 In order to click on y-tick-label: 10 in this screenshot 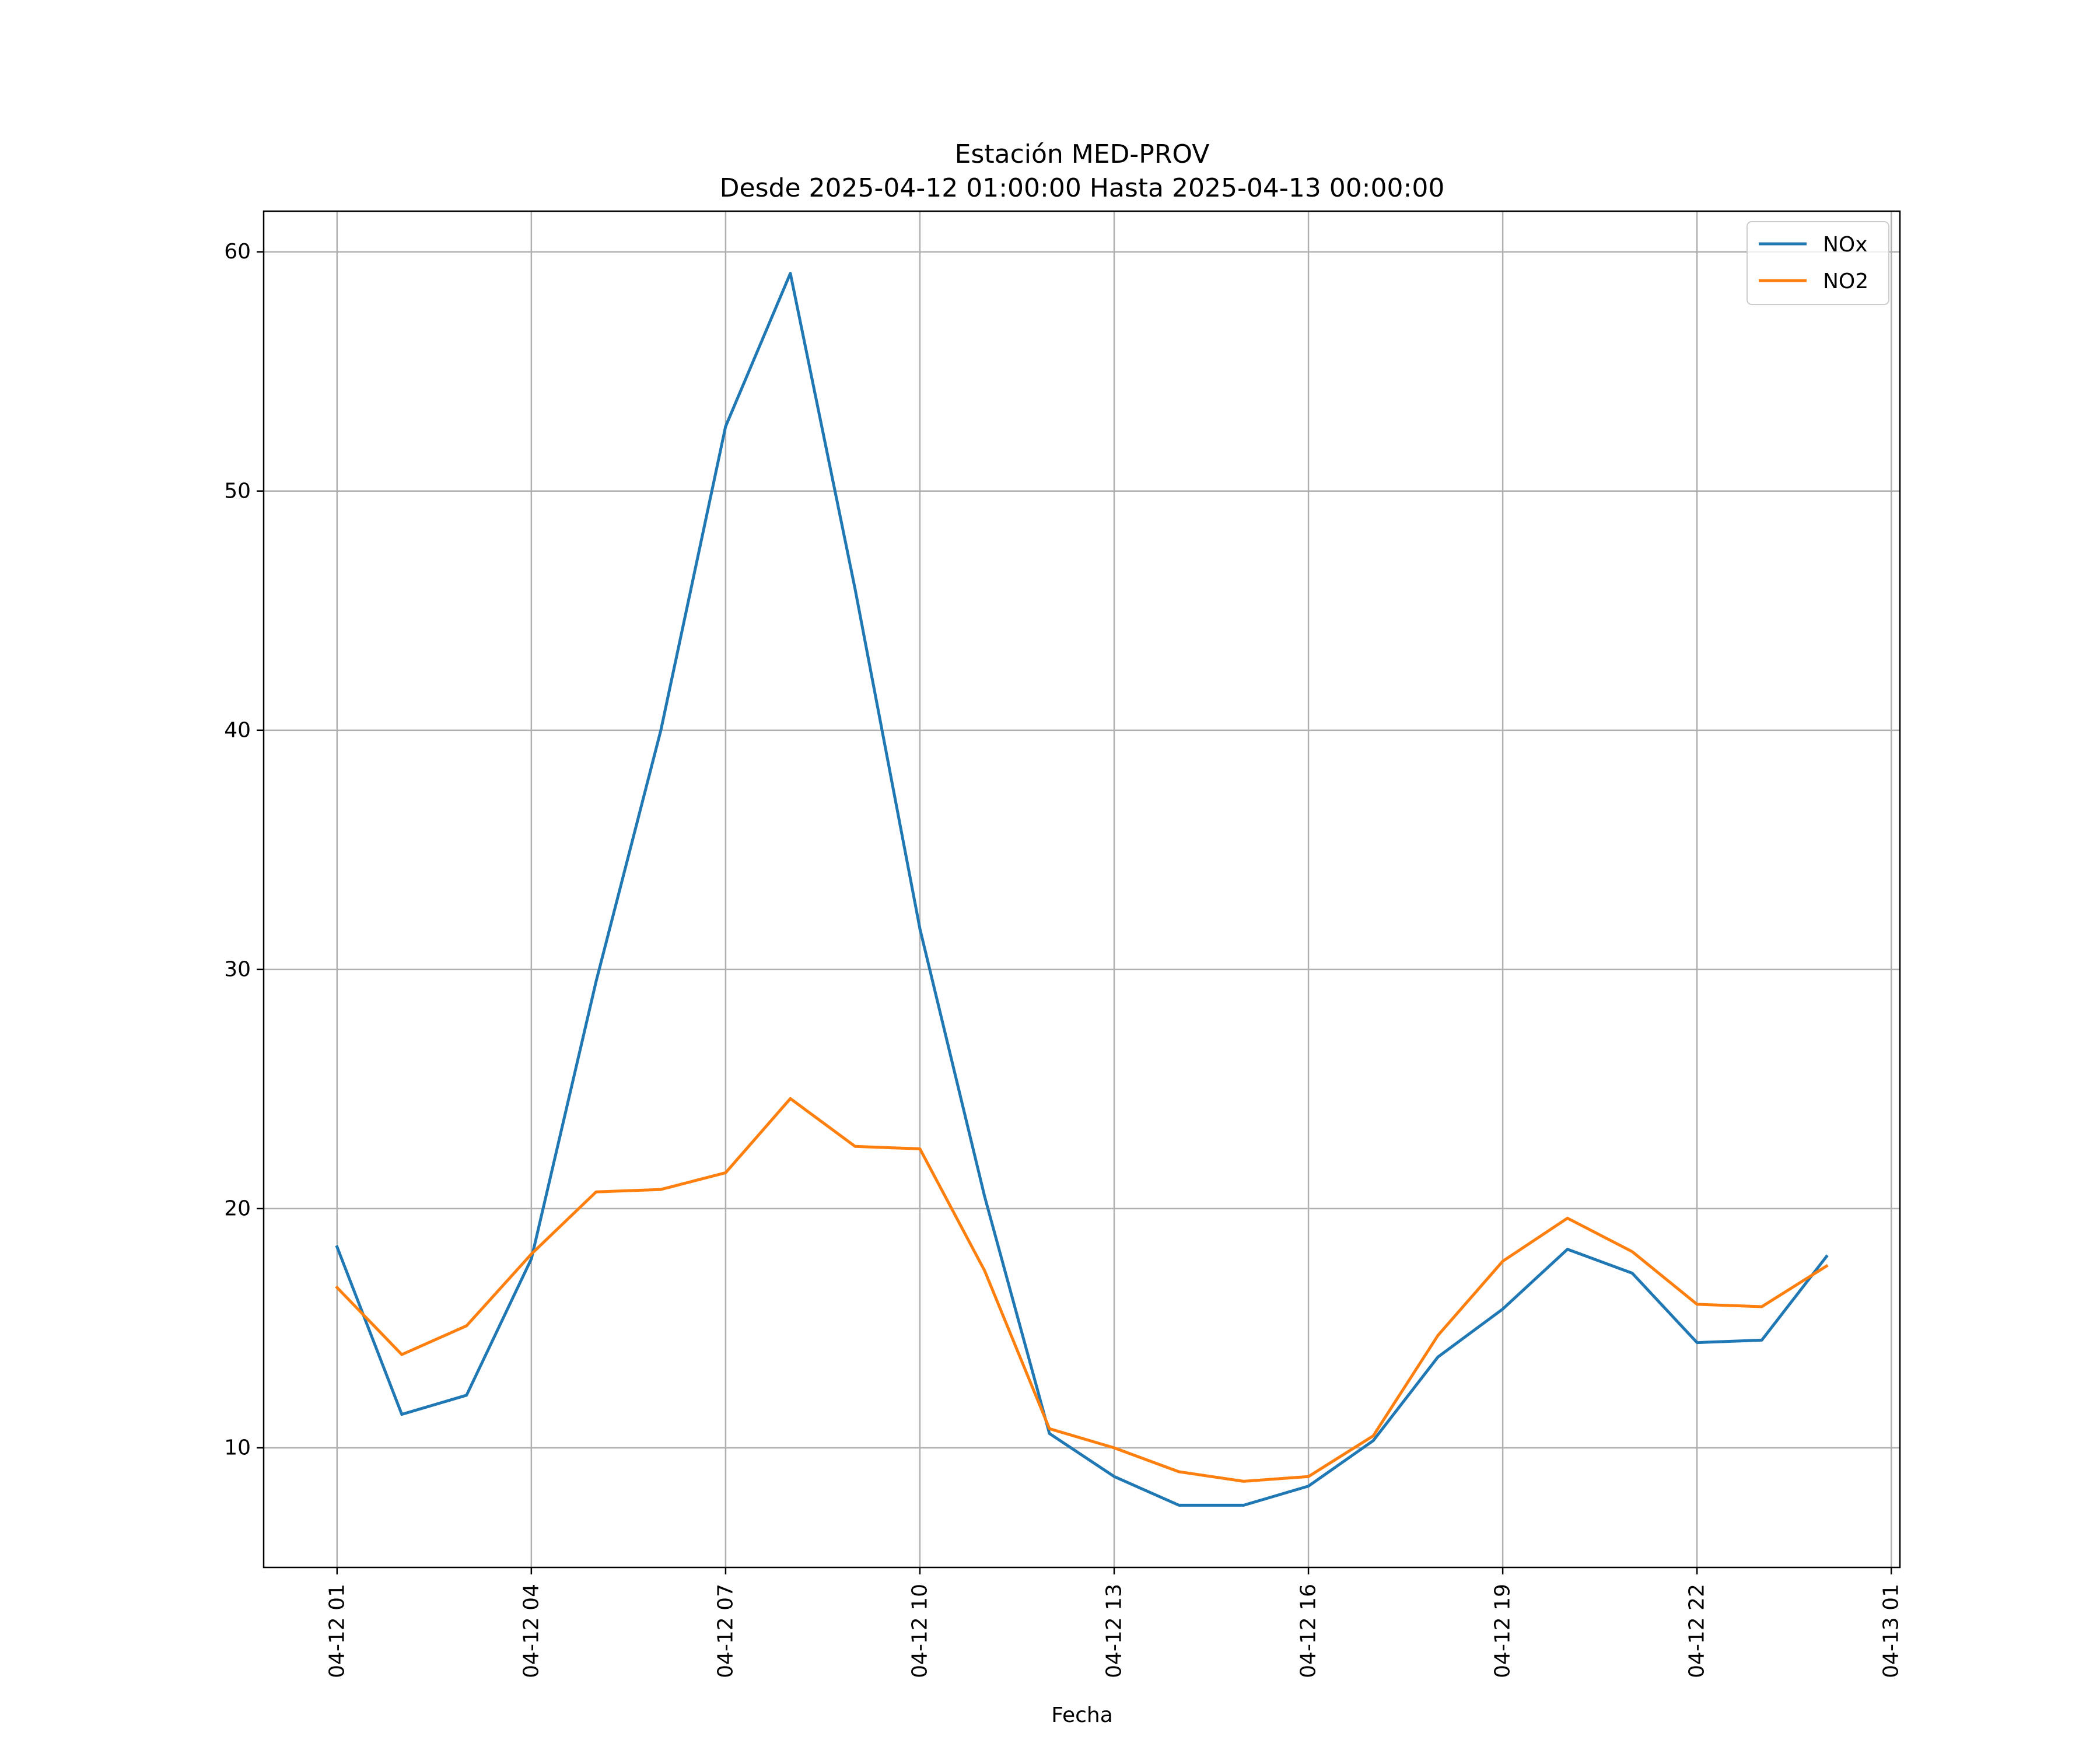, I will do `click(237, 1448)`.